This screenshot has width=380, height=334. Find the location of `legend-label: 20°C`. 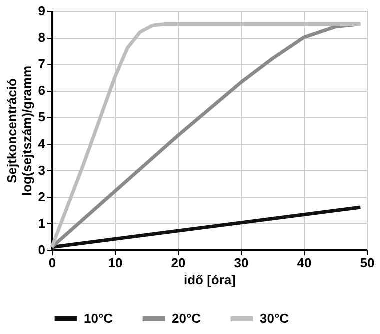

legend-label: 20°C is located at coordinates (187, 318).